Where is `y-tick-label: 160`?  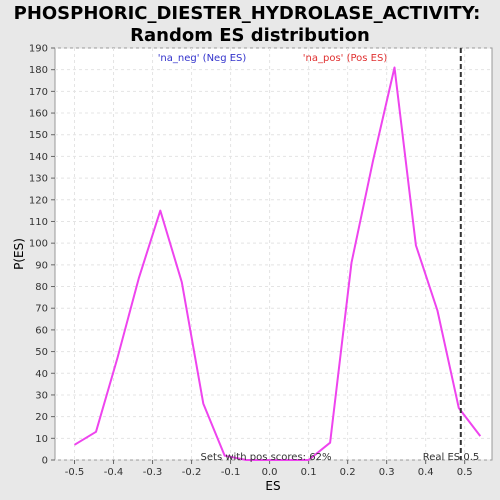
y-tick-label: 160 is located at coordinates (38, 114).